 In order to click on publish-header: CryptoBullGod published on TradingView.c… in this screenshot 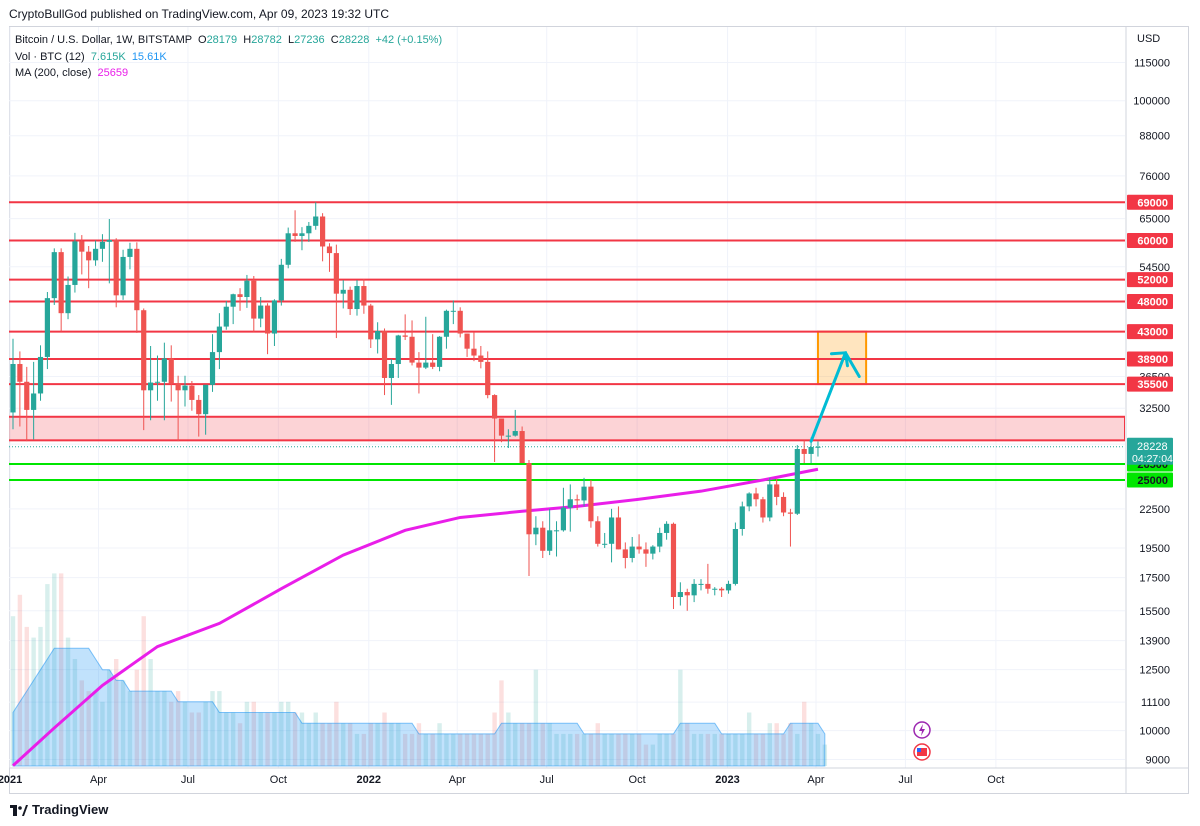, I will do `click(600, 13)`.